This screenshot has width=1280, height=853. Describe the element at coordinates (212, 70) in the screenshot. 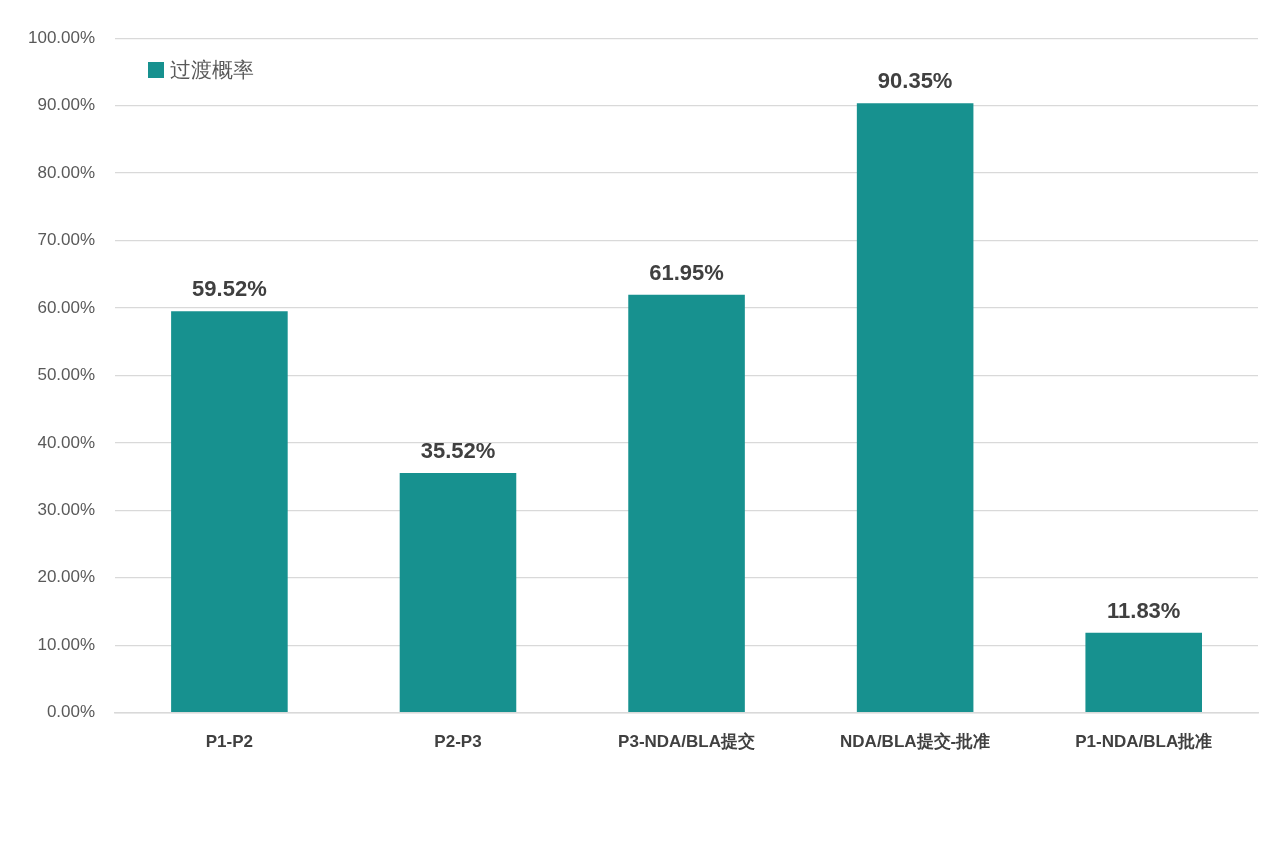

I see `legend-label: 过渡概率` at that location.